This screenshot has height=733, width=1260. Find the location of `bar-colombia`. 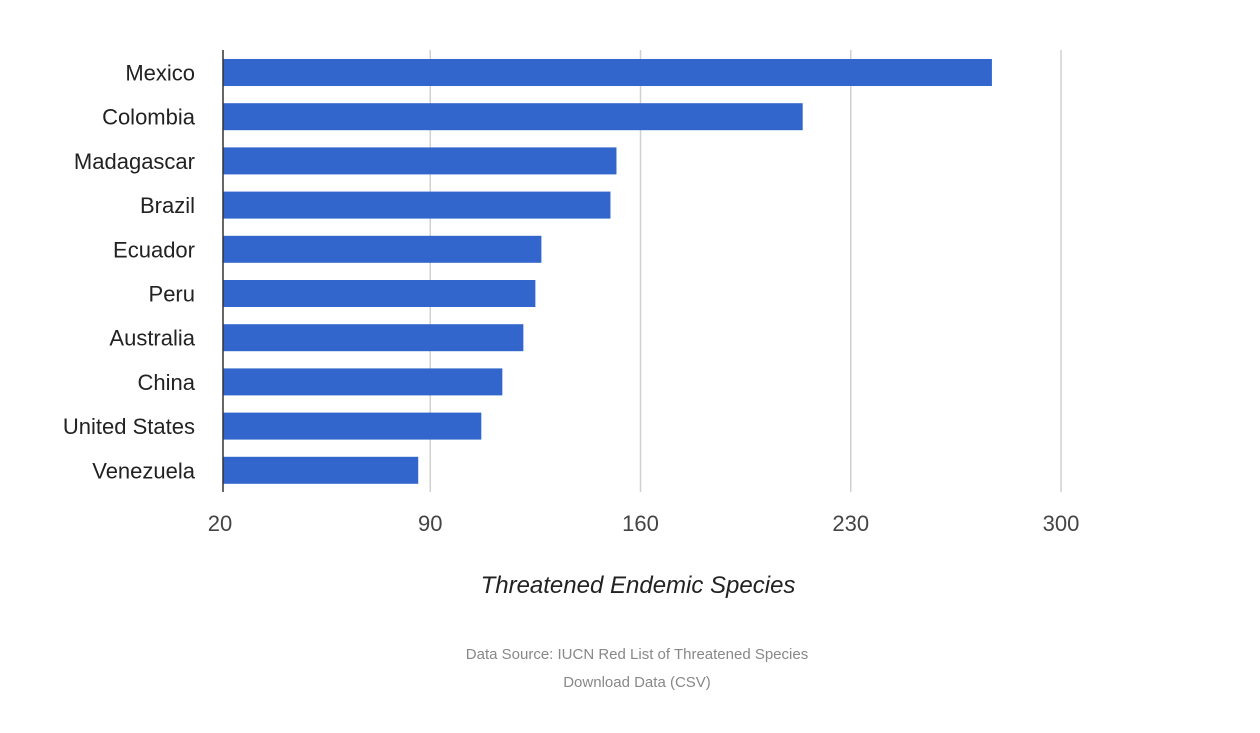

bar-colombia is located at coordinates (513, 117).